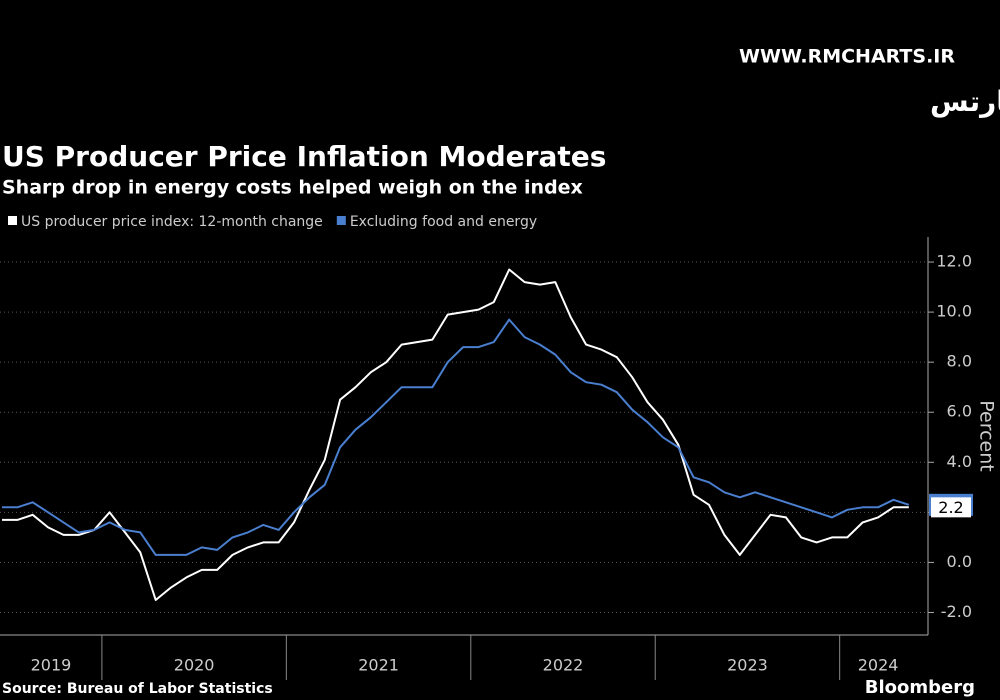 This screenshot has height=700, width=1000. I want to click on legend-label: Excluding food and energy, so click(443, 222).